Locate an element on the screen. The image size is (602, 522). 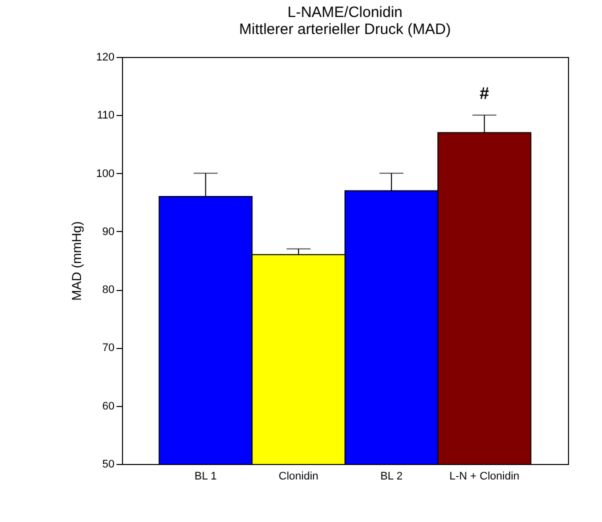
y-tick-label: 50 is located at coordinates (108, 464).